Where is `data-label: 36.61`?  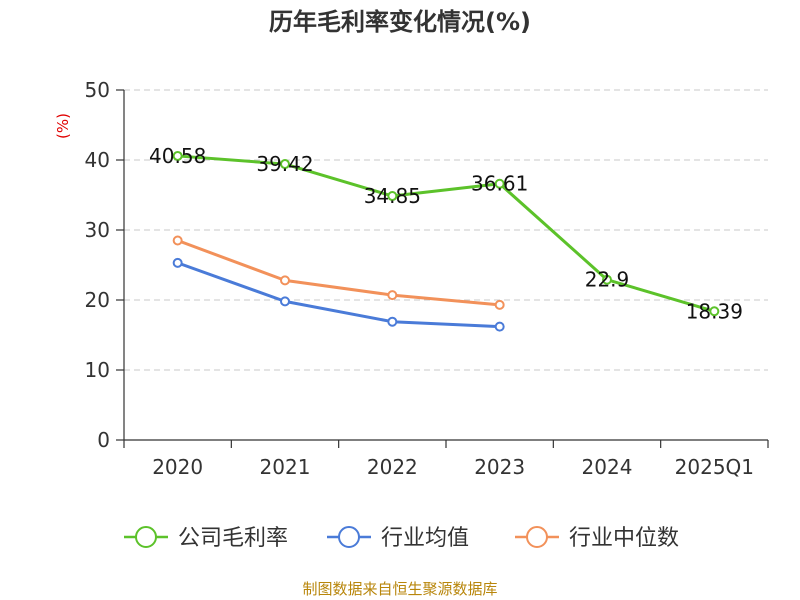
data-label: 36.61 is located at coordinates (499, 184).